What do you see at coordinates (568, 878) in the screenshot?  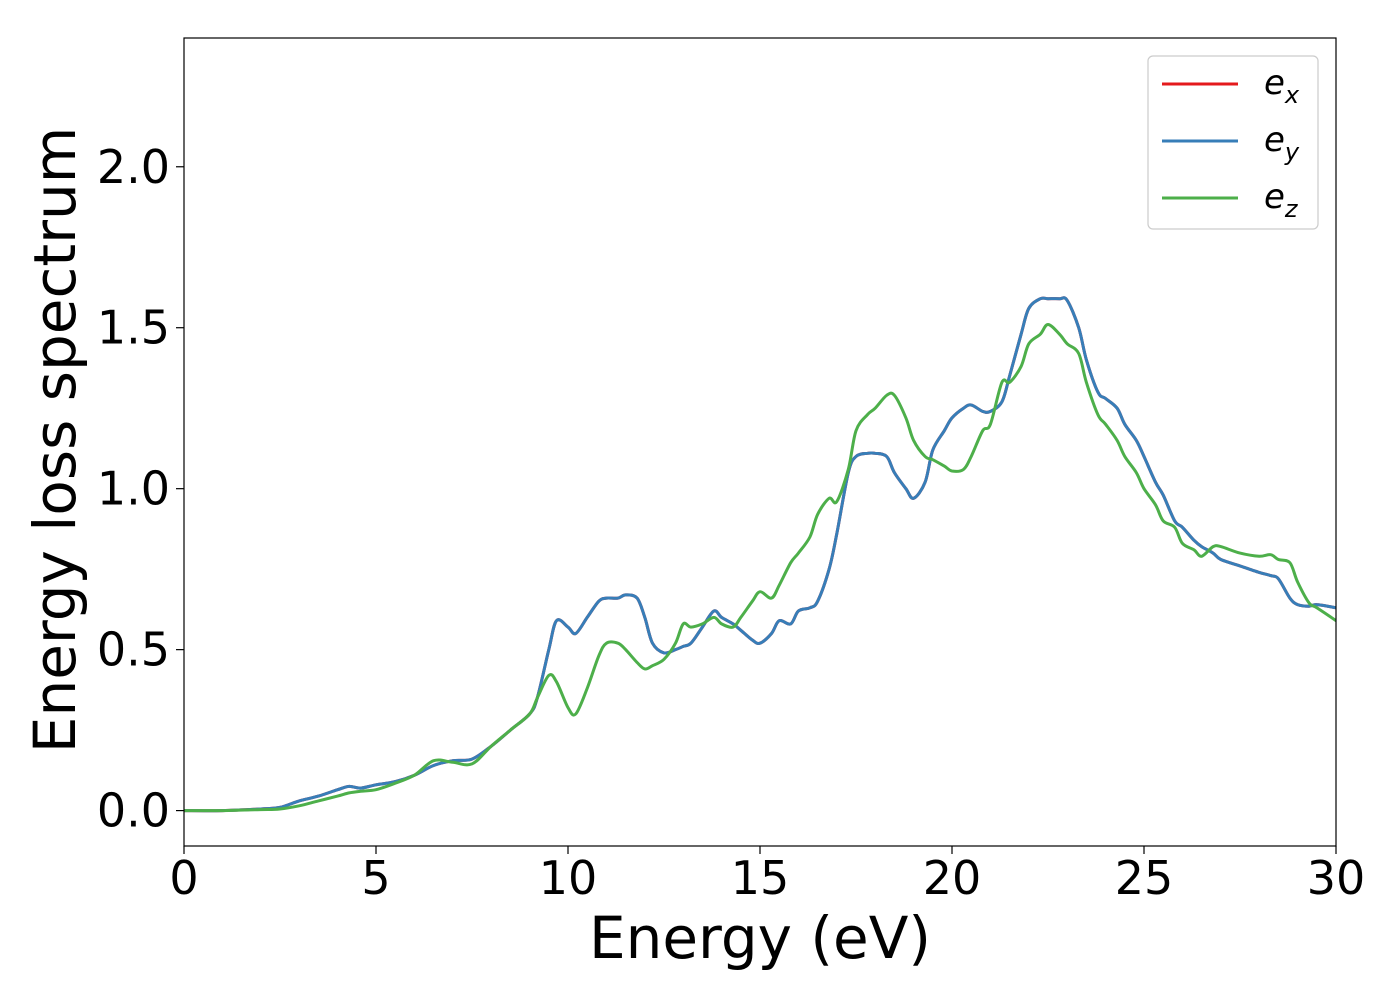 I see `x-tick-label: 10` at bounding box center [568, 878].